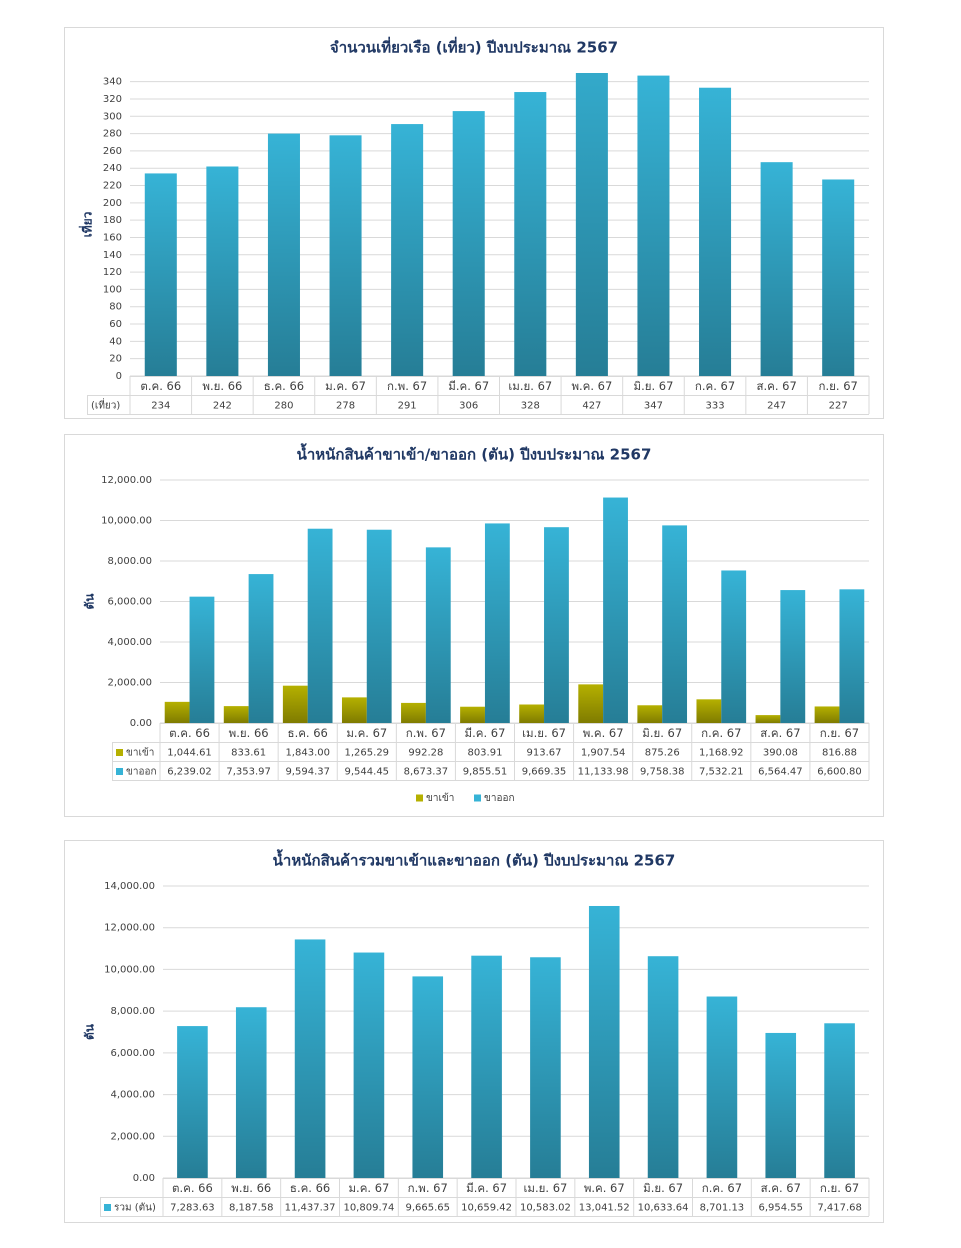 This screenshot has height=1248, width=961. I want to click on data-cell: 833.61, so click(248, 753).